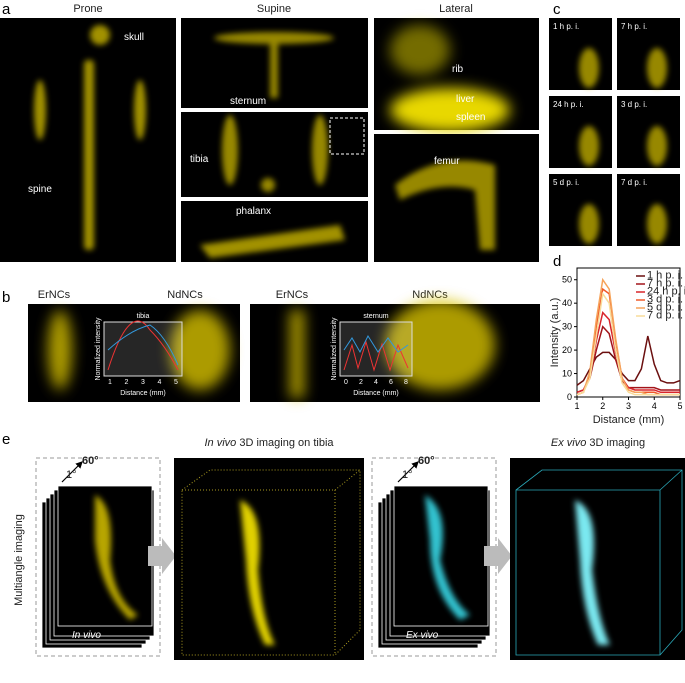  I want to click on y-tick-label: 40, so click(567, 303).